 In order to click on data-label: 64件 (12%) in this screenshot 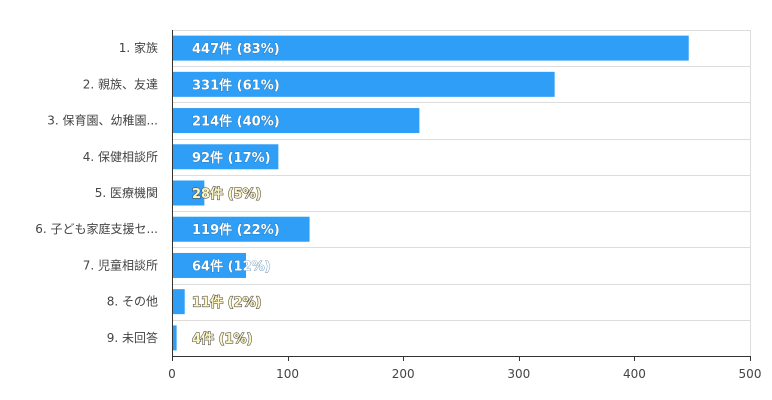, I will do `click(231, 266)`.